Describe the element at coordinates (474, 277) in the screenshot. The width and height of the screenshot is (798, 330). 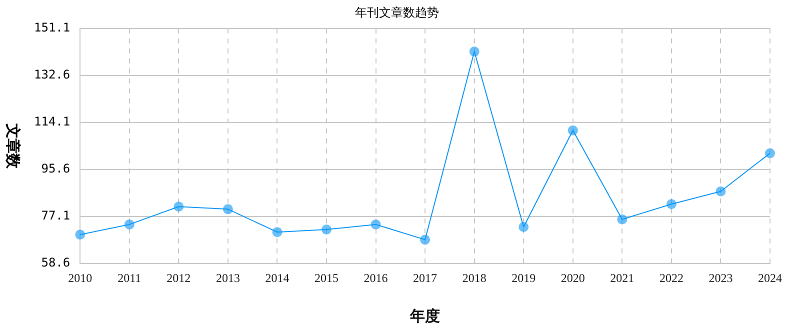
I see `x-tick-label: 2018` at that location.